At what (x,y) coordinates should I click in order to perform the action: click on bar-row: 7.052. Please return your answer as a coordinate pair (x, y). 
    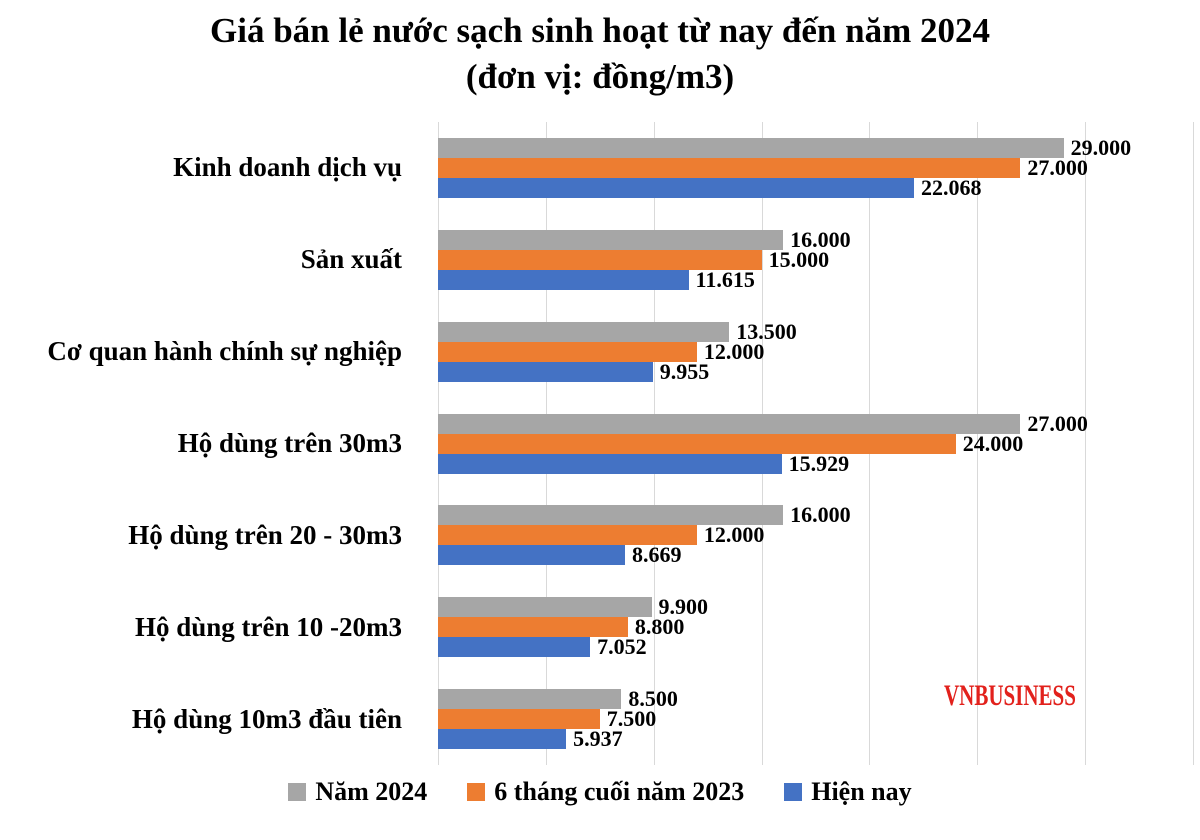
    Looking at the image, I should click on (815, 647).